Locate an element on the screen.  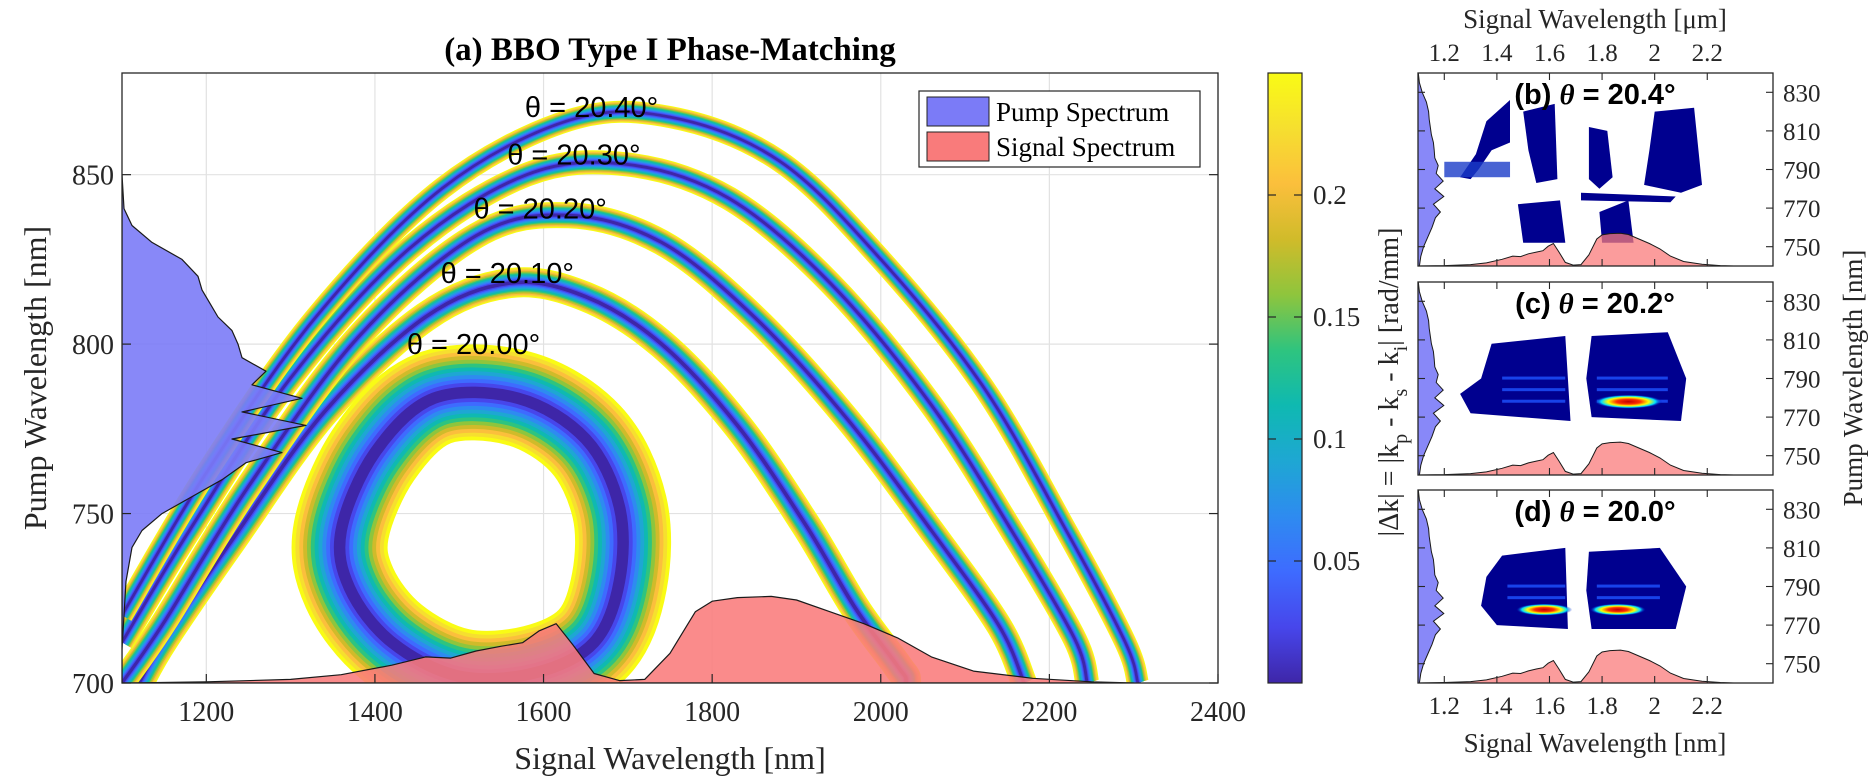
colorbar-gradient is located at coordinates (1285, 378).